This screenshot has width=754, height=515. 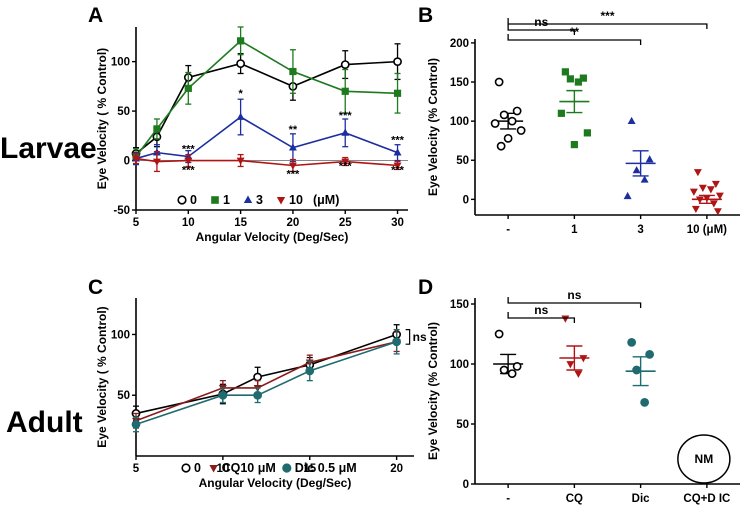 I want to click on panel-b-ytick-label: 100, so click(x=459, y=122).